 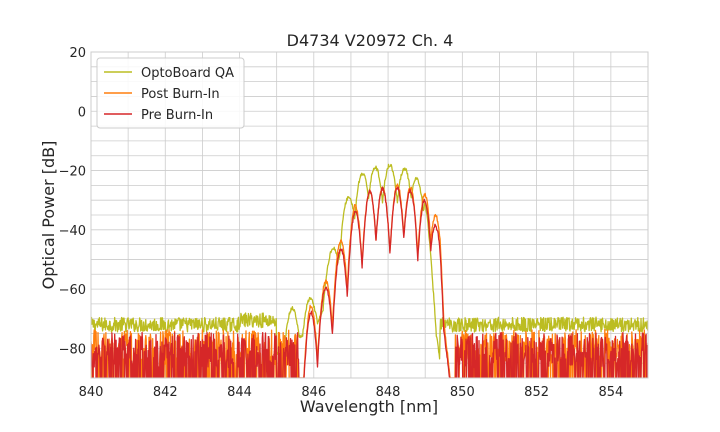 What do you see at coordinates (82, 112) in the screenshot?
I see `y-tick-label: 0` at bounding box center [82, 112].